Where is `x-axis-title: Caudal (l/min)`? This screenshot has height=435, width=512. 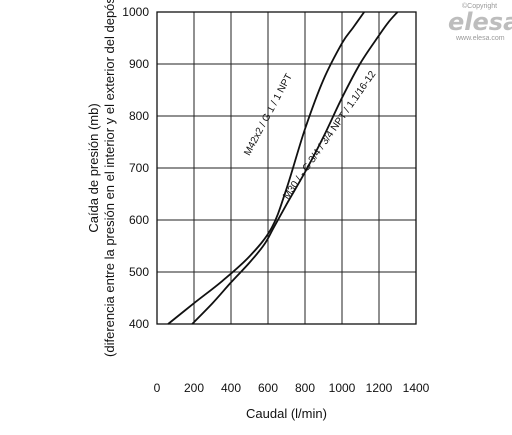 x-axis-title: Caudal (l/min) is located at coordinates (286, 413).